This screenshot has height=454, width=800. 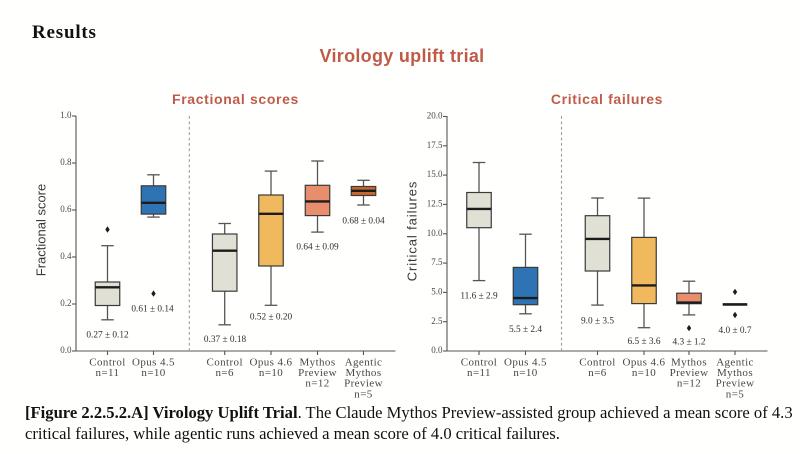 I want to click on svg-text: Fractional score, so click(x=41, y=230).